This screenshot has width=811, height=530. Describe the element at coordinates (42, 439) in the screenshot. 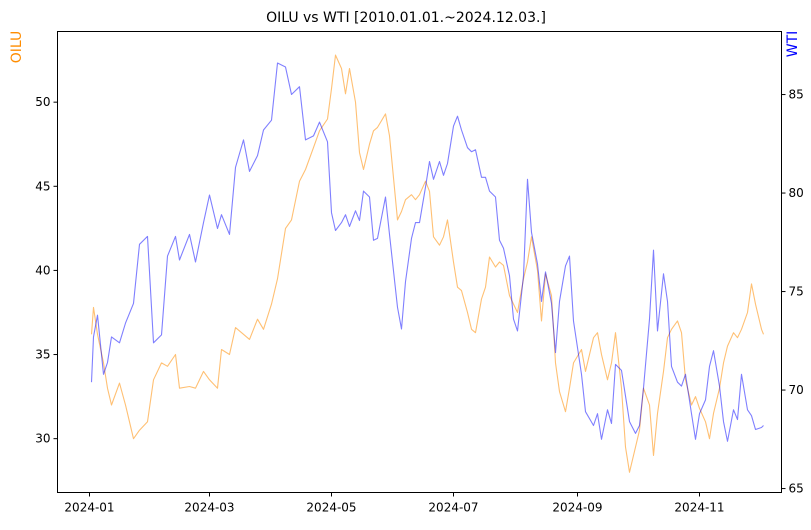

I see `y-left-tick-label: 30` at that location.